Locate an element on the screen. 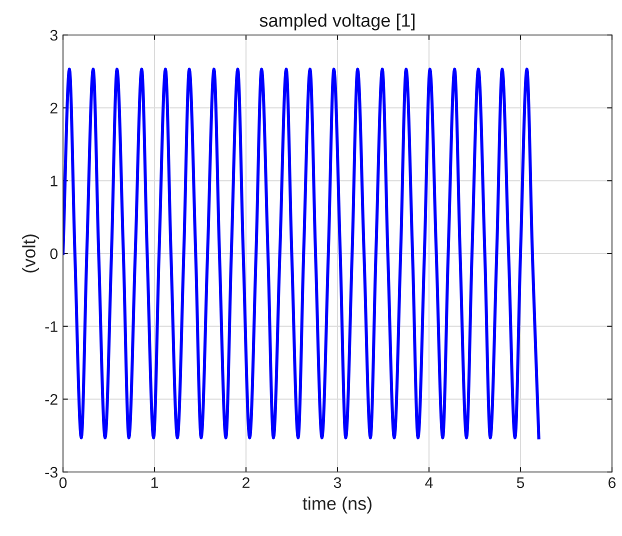  y-axis-title: (volt) is located at coordinates (30, 253).